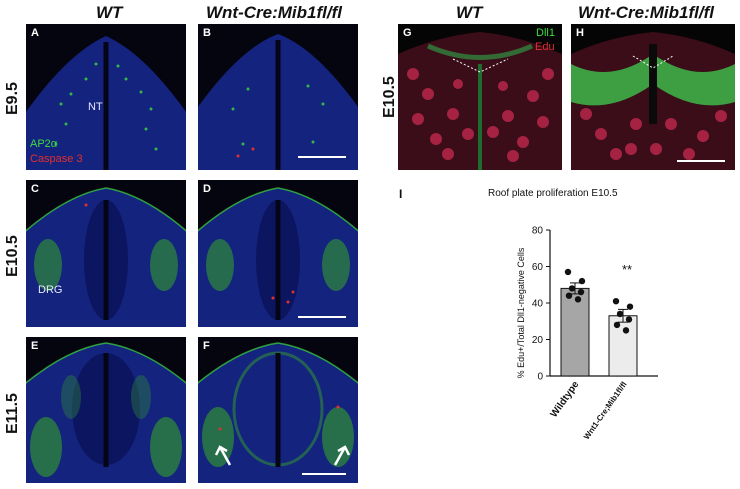 This screenshot has height=489, width=740. What do you see at coordinates (274, 12) in the screenshot?
I see `header-mutant-left: Wnt-Cre:Mib1fl/fl` at bounding box center [274, 12].